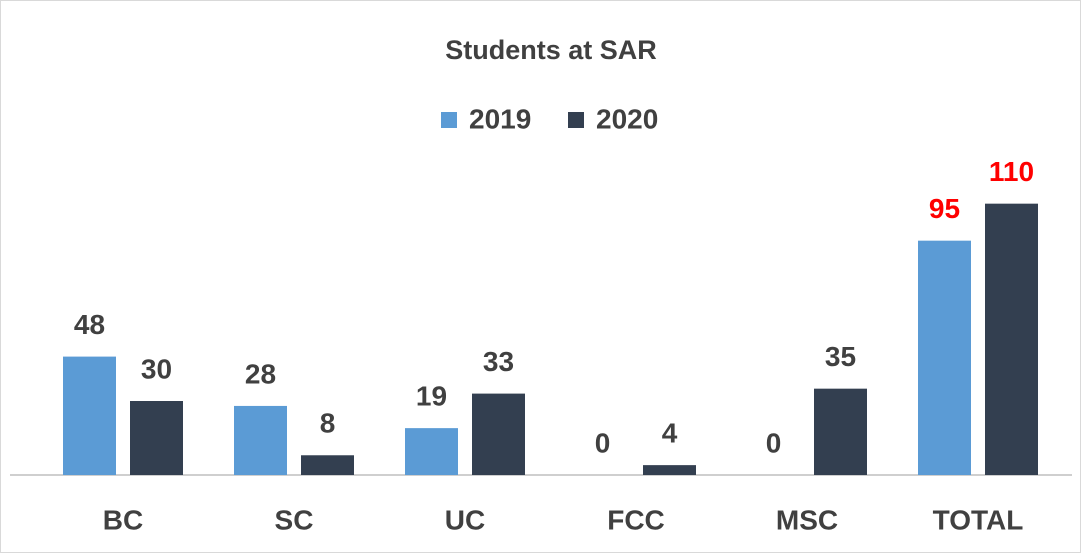 This screenshot has height=554, width=1082. What do you see at coordinates (1011, 171) in the screenshot?
I see `data-label: 110` at bounding box center [1011, 171].